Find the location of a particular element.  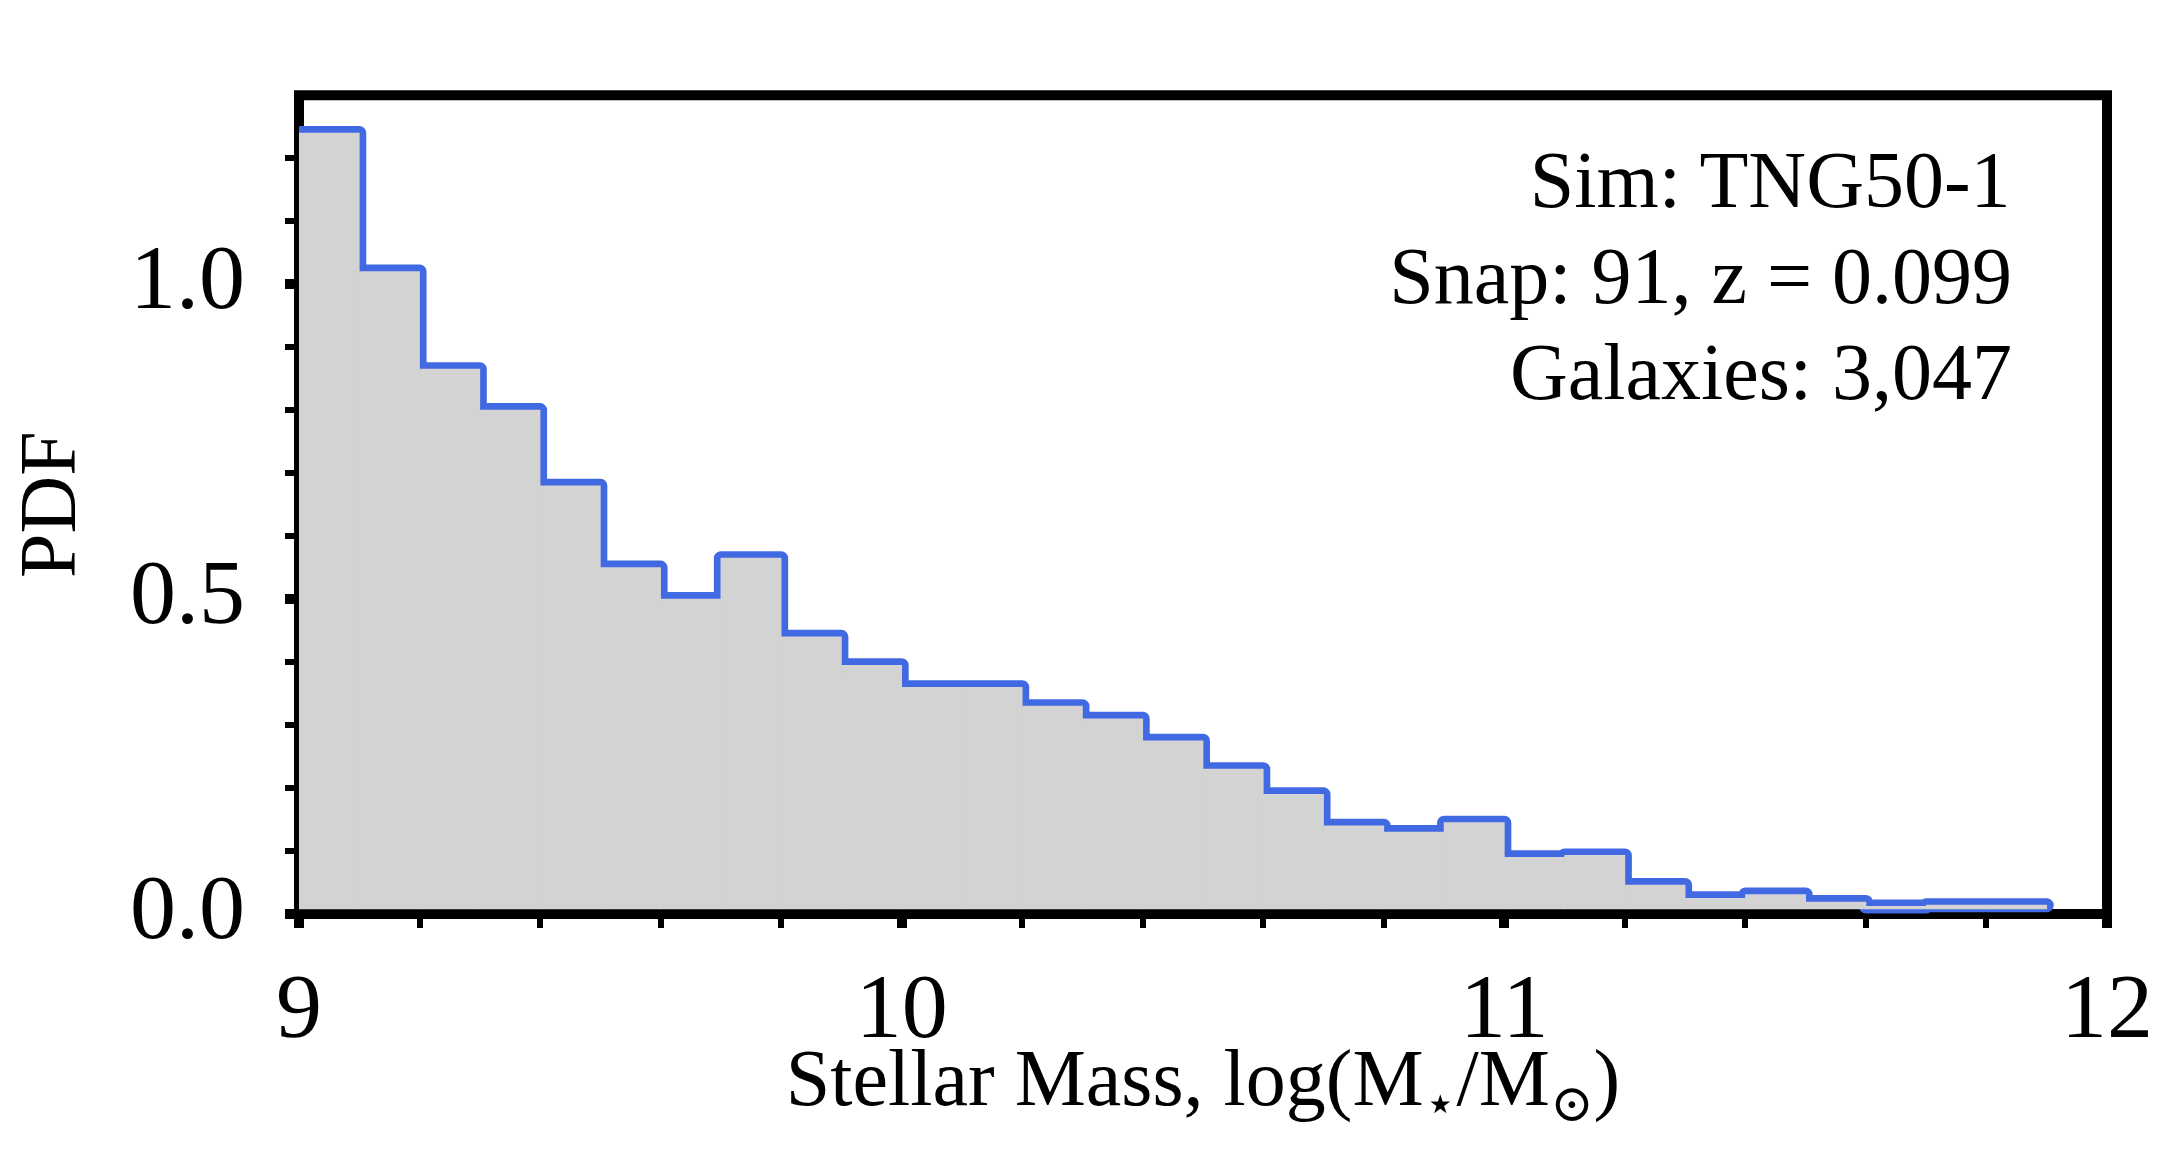

x-tick-label: 12 is located at coordinates (2107, 1006).